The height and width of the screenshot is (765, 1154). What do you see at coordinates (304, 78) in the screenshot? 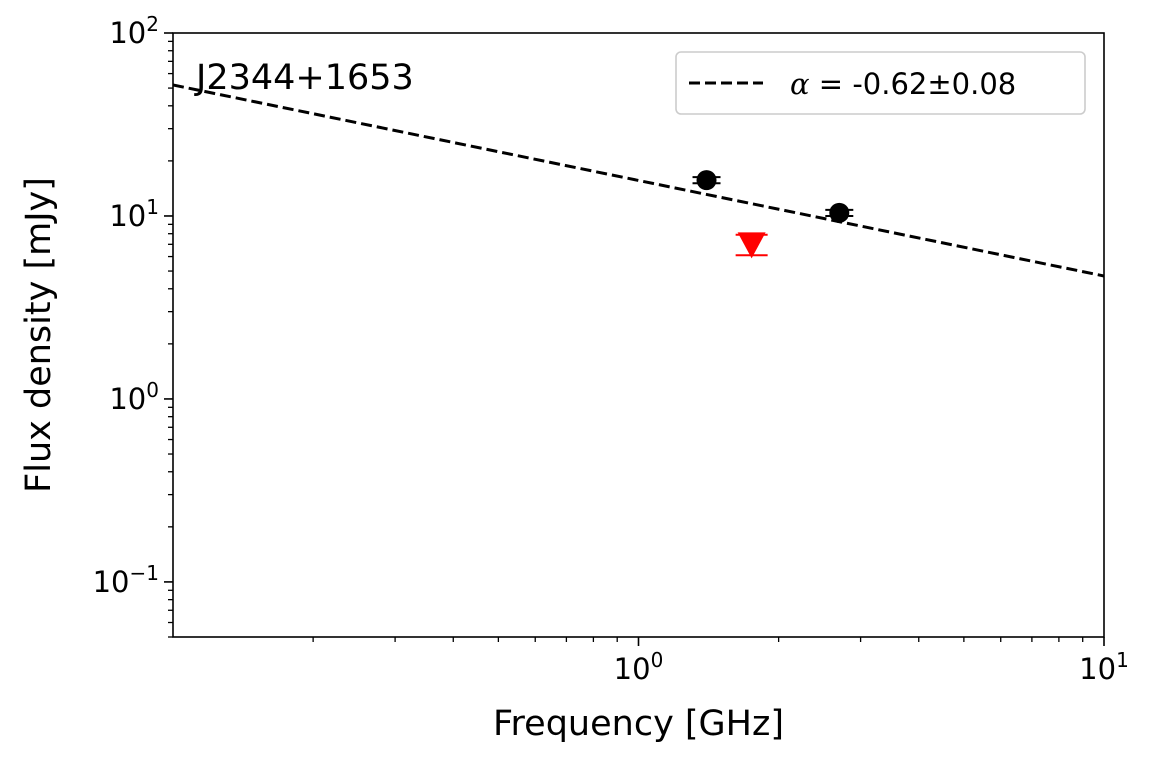
I see `source-name-annotation: J2344+1653` at bounding box center [304, 78].